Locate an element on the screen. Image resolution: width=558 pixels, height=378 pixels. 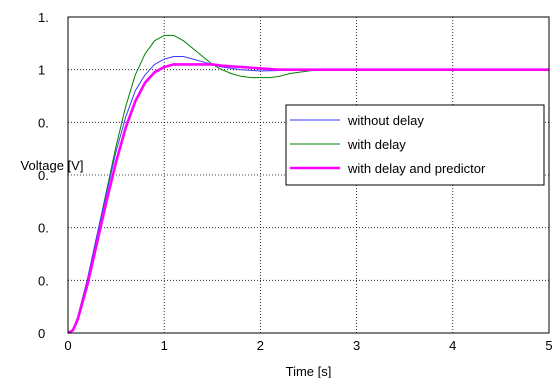
x-tick-label: 3 is located at coordinates (356, 345).